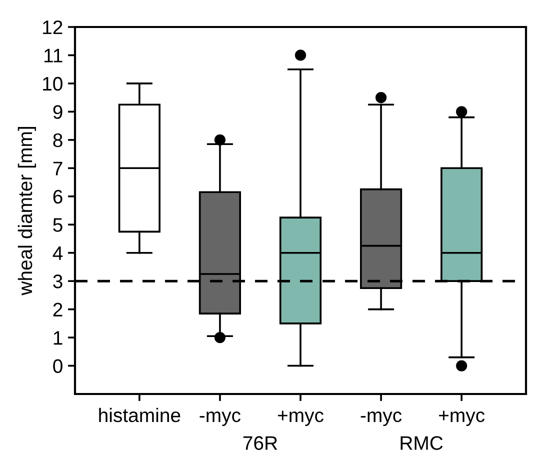  I want to click on y-tick-label: 0, so click(57, 366).